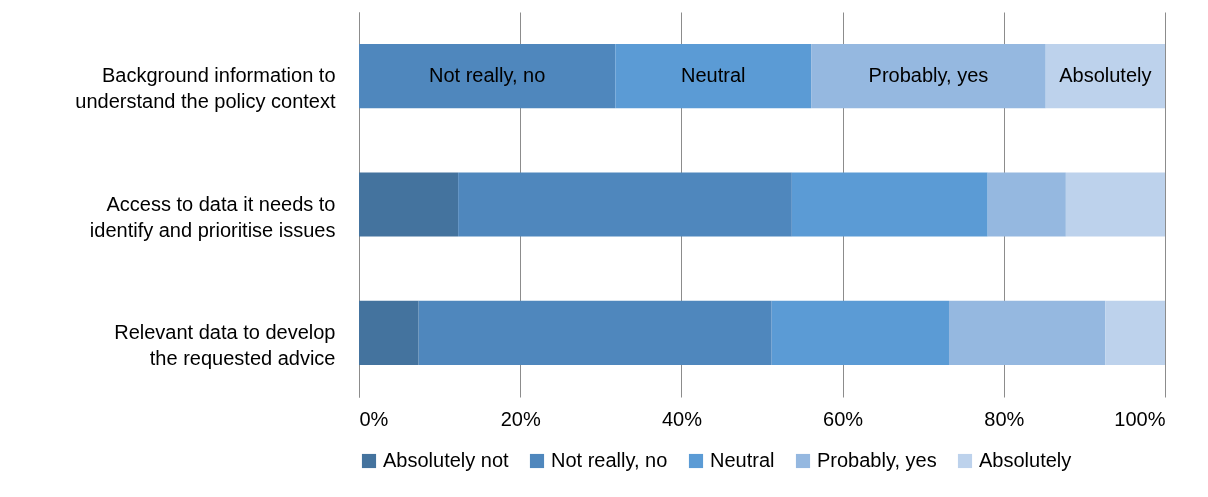 This screenshot has width=1208, height=497. Describe the element at coordinates (212, 216) in the screenshot. I see `y-tick-label: Access to data it needs to identify and prioritise issues` at that location.